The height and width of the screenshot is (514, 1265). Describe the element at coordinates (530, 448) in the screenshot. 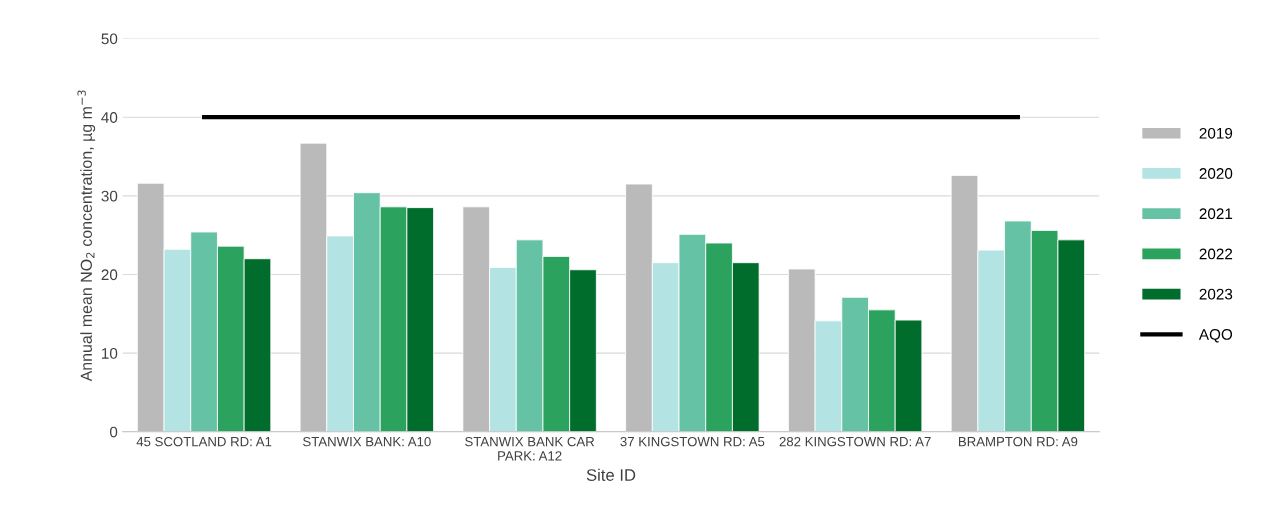

I see `x-tick-label: STANWIX BANK CAR PARK: A12` at that location.